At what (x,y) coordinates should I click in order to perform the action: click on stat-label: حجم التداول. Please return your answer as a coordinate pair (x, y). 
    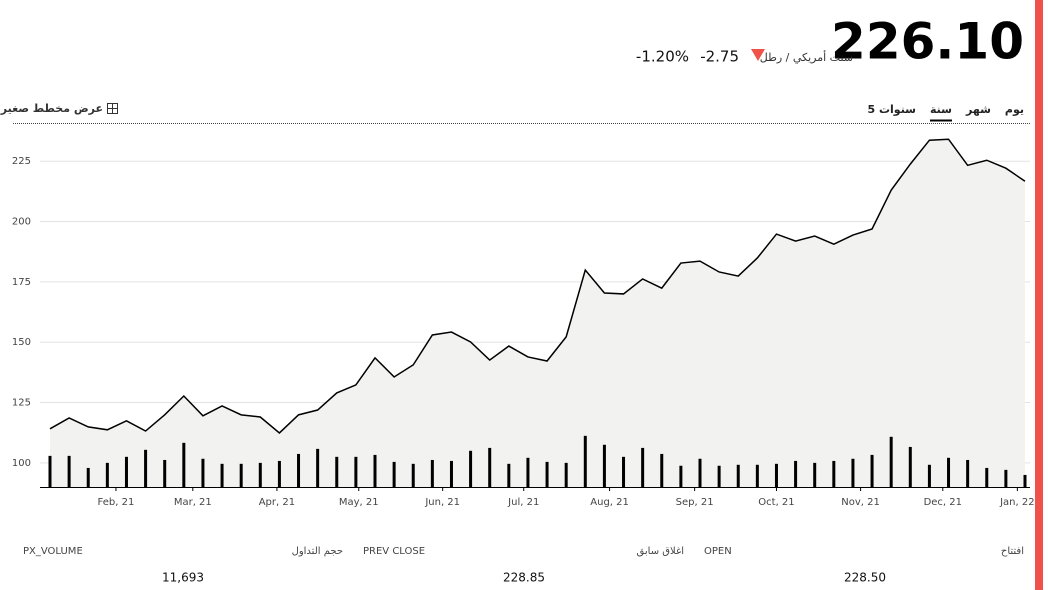
    Looking at the image, I should click on (317, 551).